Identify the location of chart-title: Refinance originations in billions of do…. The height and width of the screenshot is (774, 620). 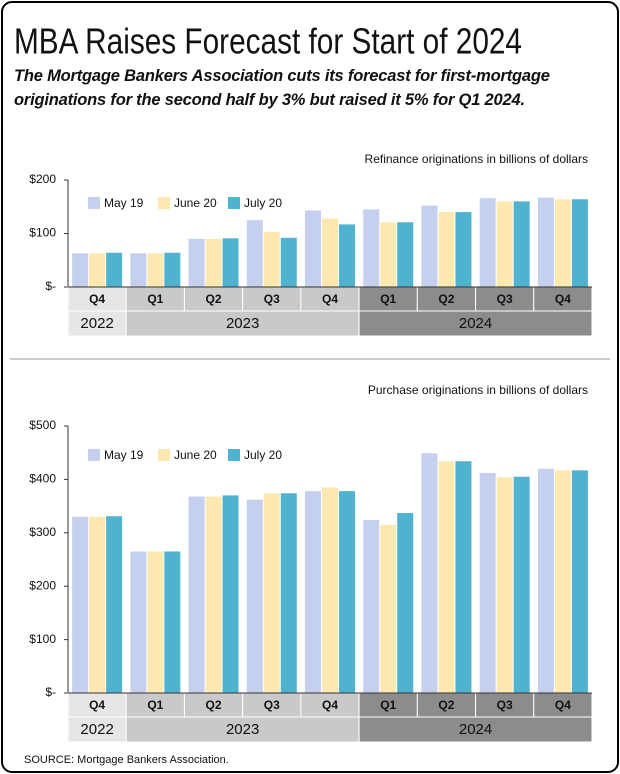
(476, 159).